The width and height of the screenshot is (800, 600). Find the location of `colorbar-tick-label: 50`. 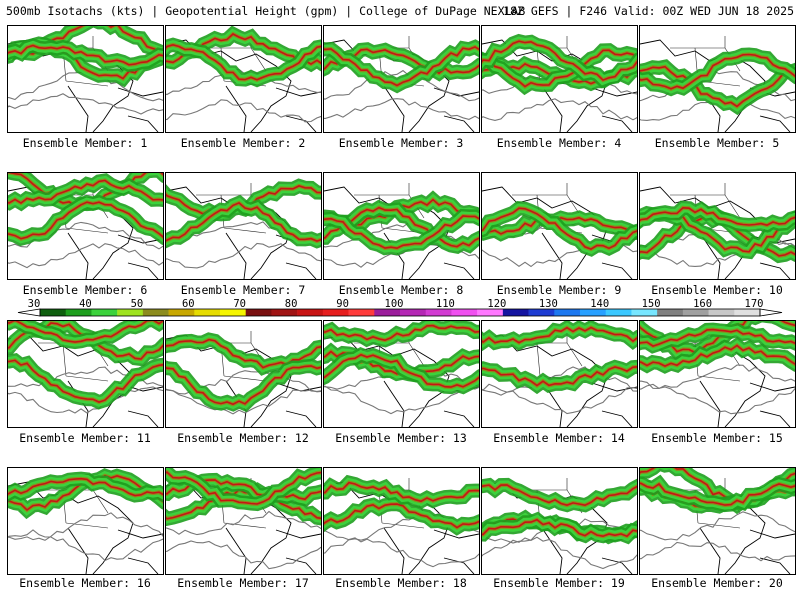

colorbar-tick-label: 50 is located at coordinates (137, 304).